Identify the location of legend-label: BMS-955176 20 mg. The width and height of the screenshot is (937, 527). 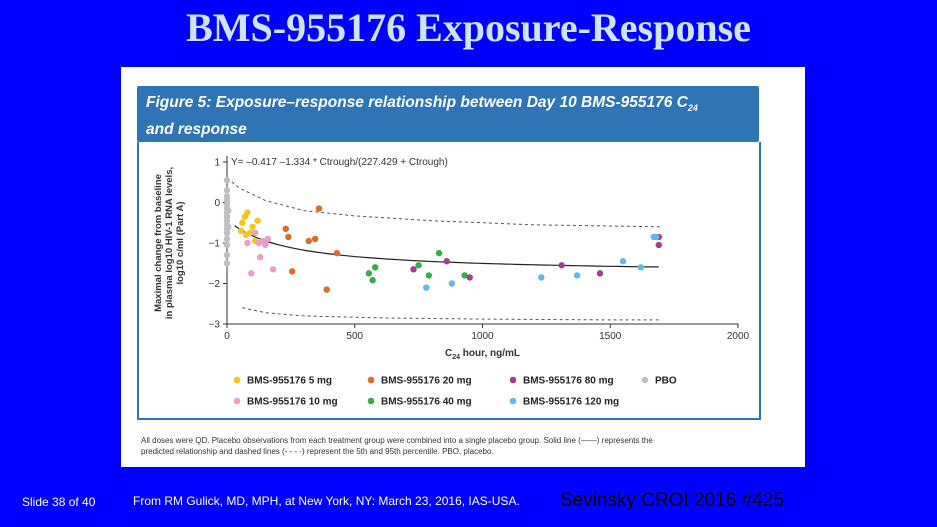
(426, 381).